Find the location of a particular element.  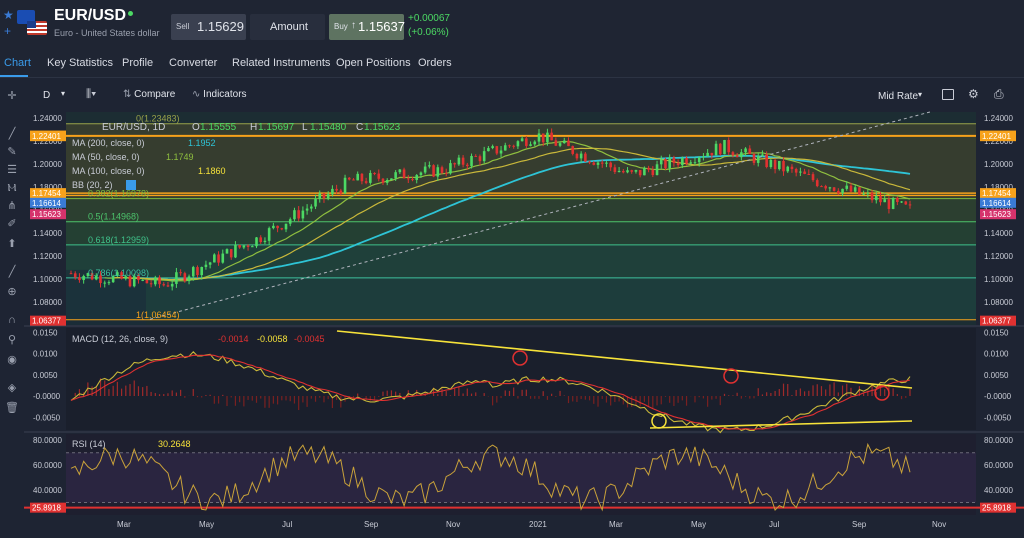

buy-button: Buy ↑ 1.15637 is located at coordinates (367, 27).